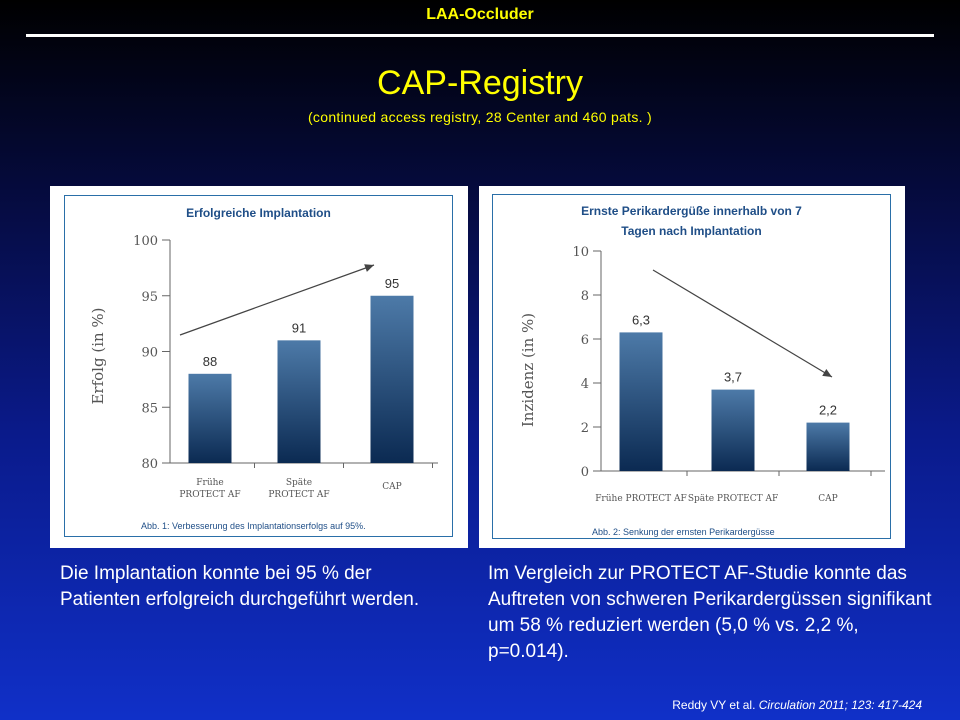  What do you see at coordinates (480, 14) in the screenshot?
I see `header-title: LAA-Occluder` at bounding box center [480, 14].